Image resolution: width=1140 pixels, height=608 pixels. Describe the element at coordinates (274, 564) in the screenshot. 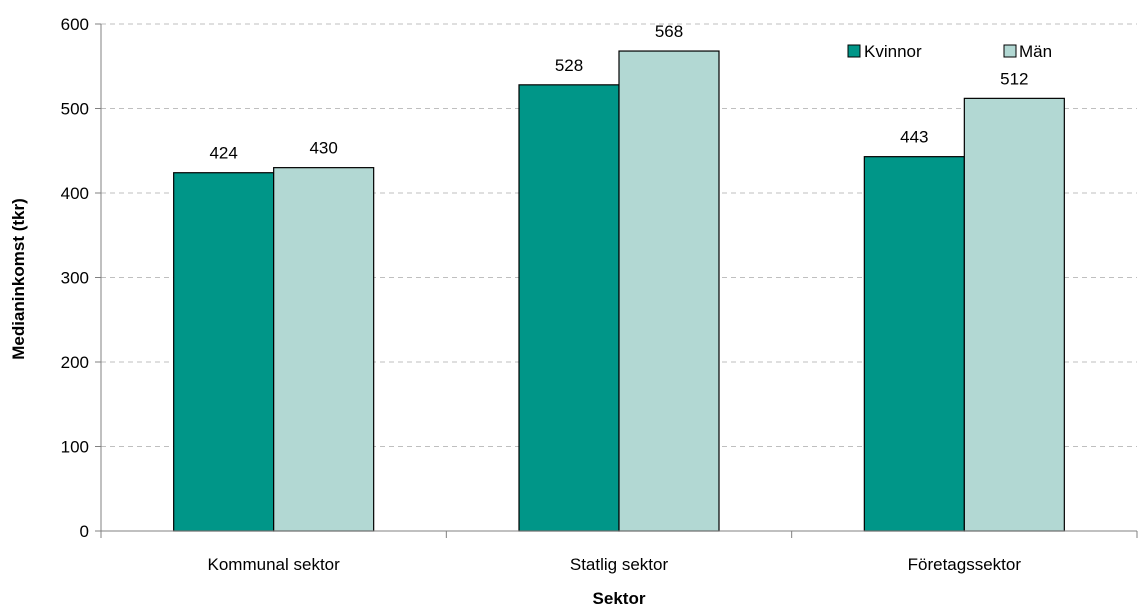

I see `x-tick-label-kommunal-sektor: Kommunal sektor` at that location.